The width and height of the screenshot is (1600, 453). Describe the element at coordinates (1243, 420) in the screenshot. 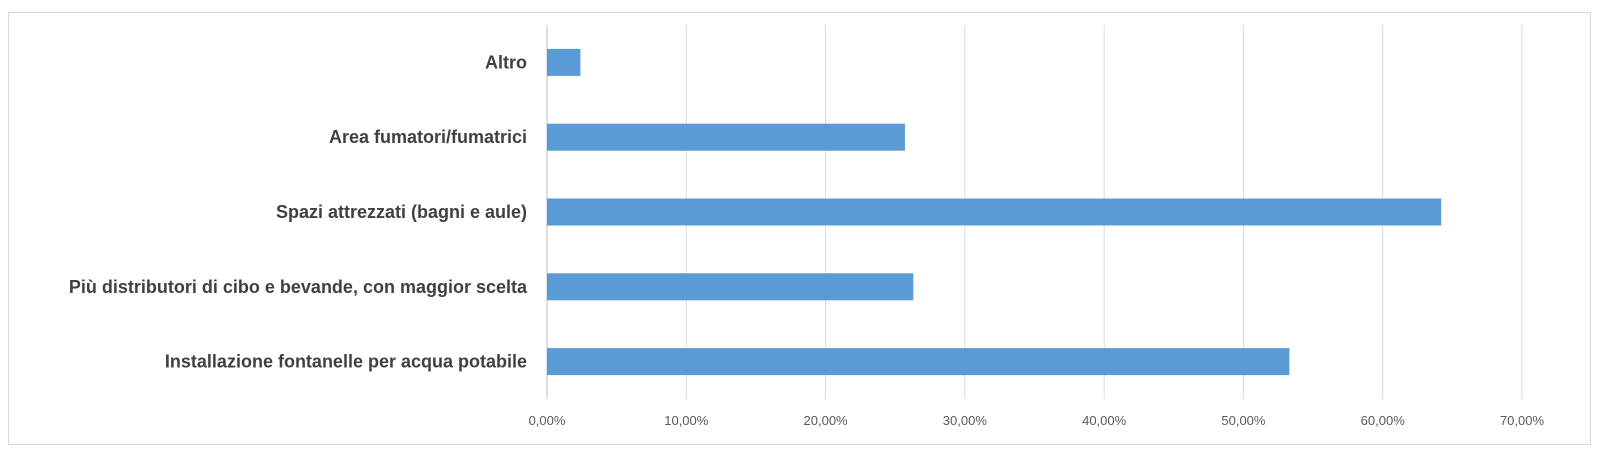

I see `x-tick-label: 50,00%` at that location.